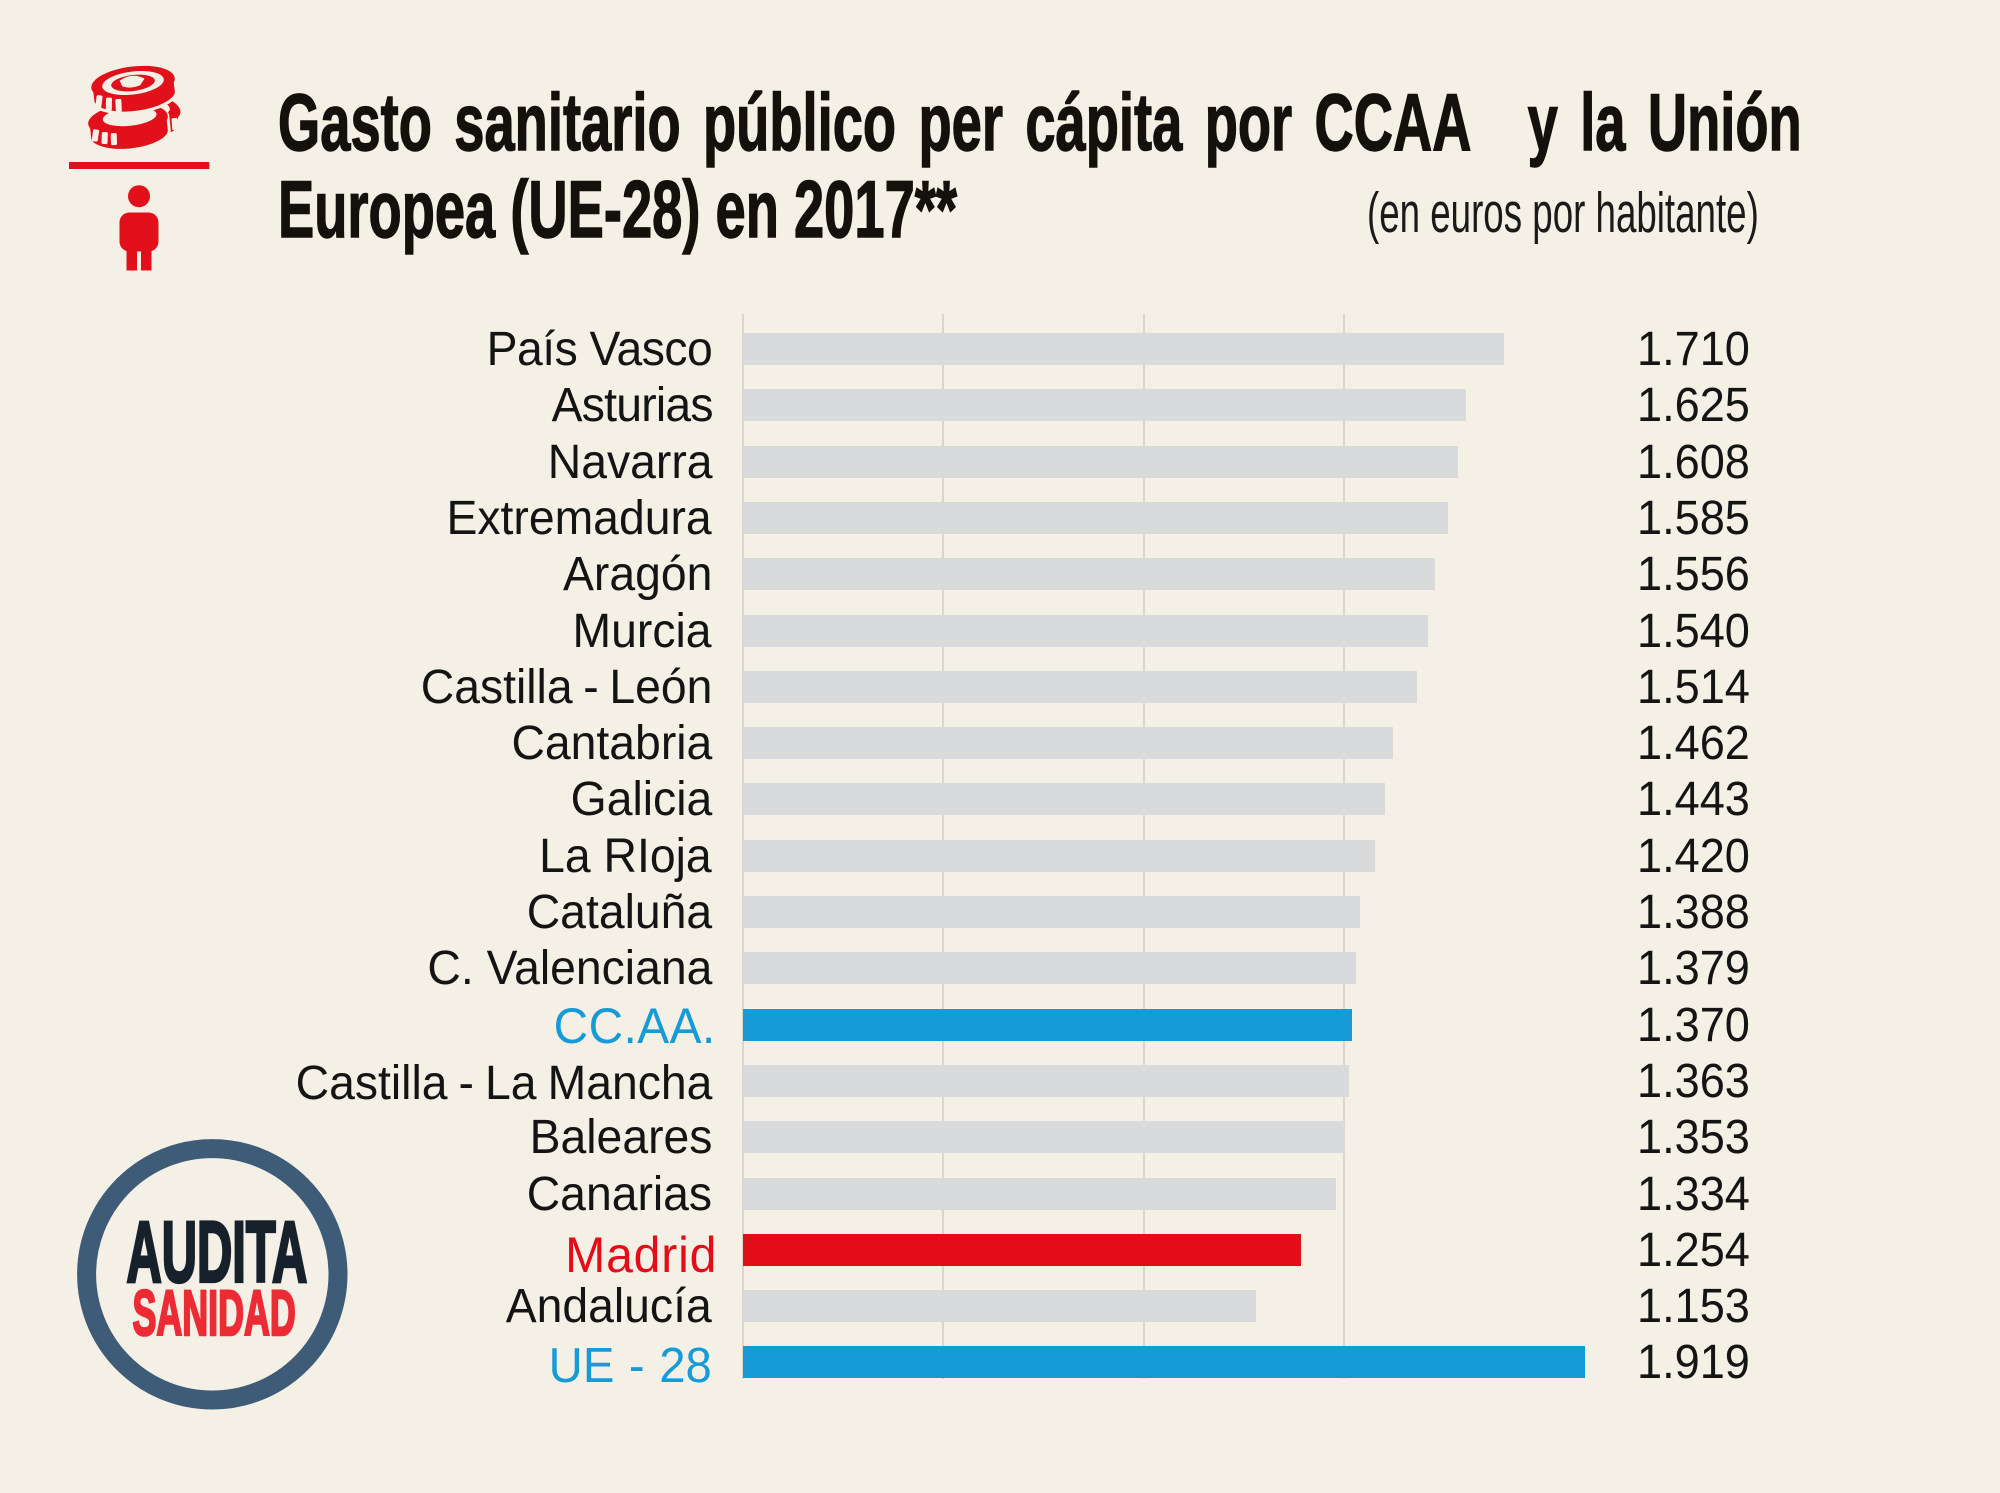 This screenshot has height=1493, width=2000. I want to click on svg-text: AUDITA, so click(217, 1252).